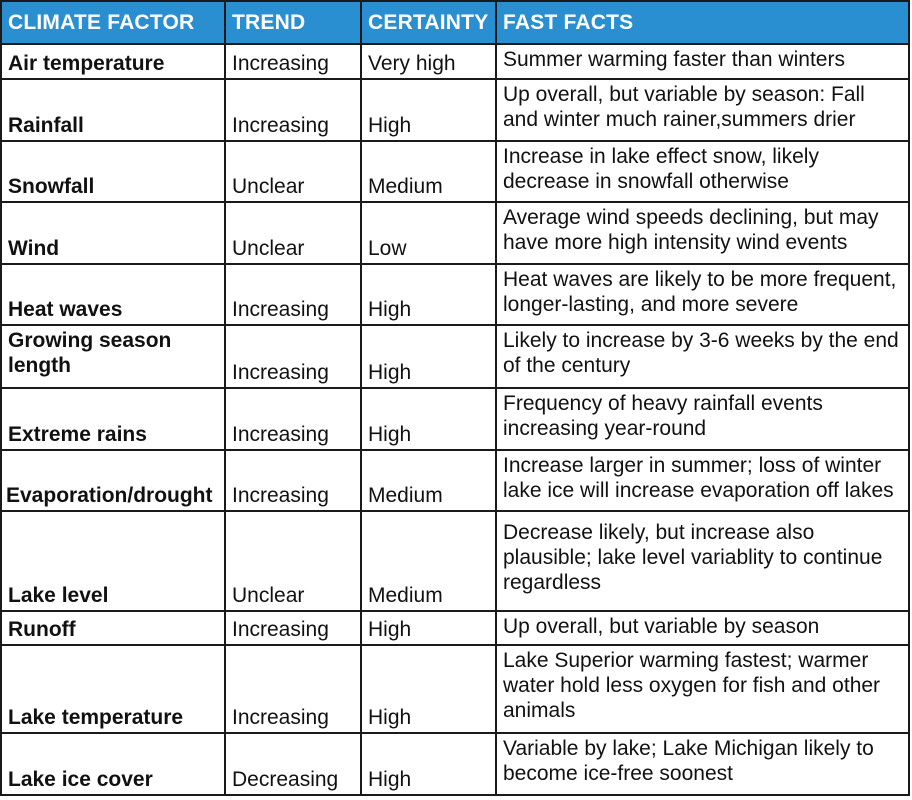  Describe the element at coordinates (293, 764) in the screenshot. I see `cell-trend: Decreasing` at that location.